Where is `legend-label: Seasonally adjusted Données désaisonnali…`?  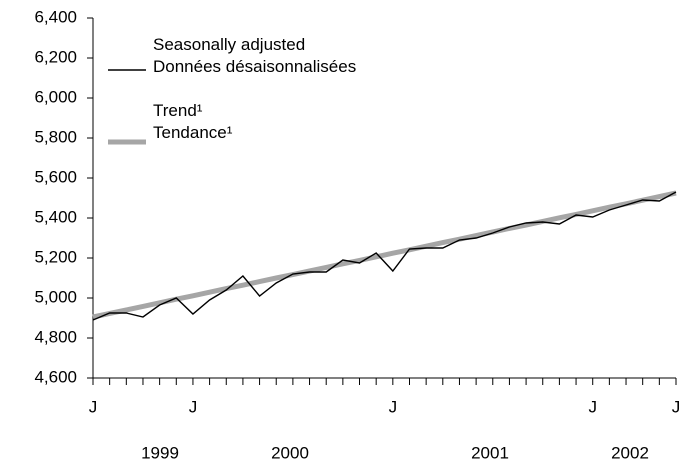 legend-label: Seasonally adjusted Données désaisonnali… is located at coordinates (255, 55).